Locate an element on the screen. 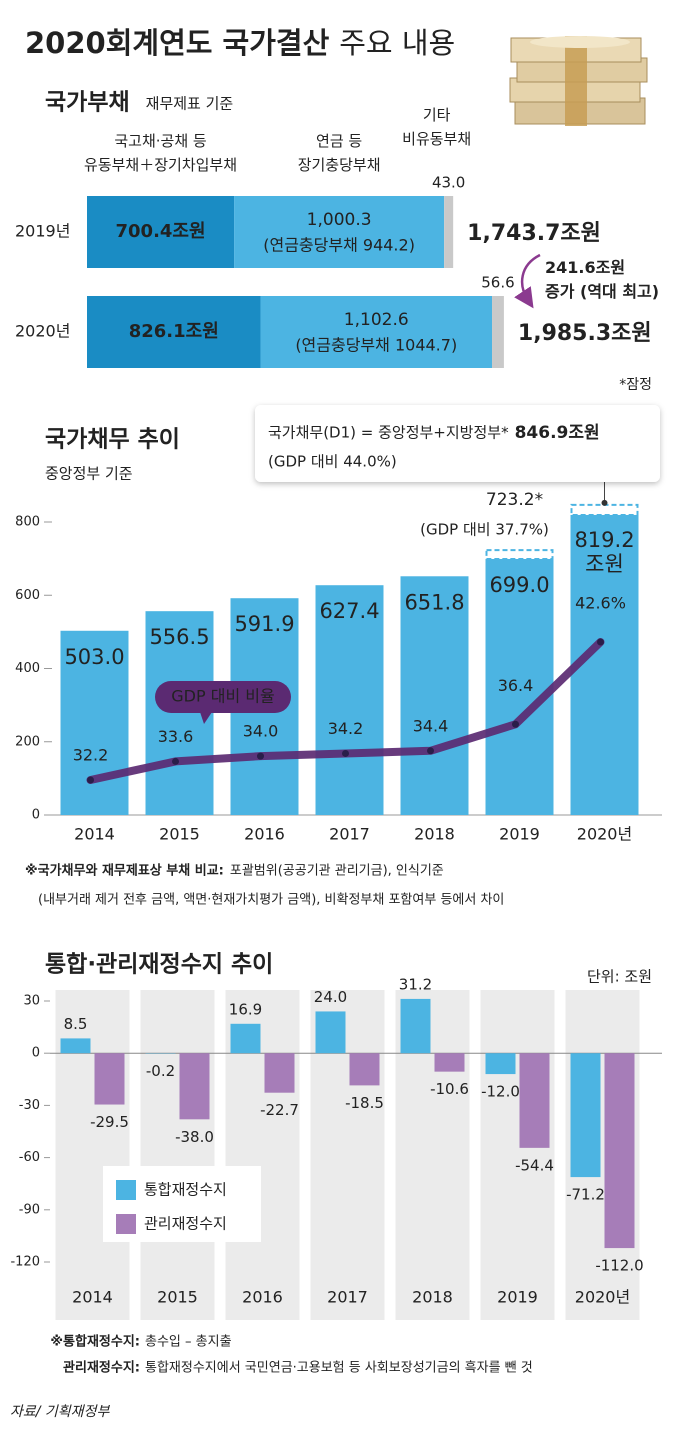 This screenshot has height=1432, width=679. callout-value: 846.9조원 is located at coordinates (557, 433).